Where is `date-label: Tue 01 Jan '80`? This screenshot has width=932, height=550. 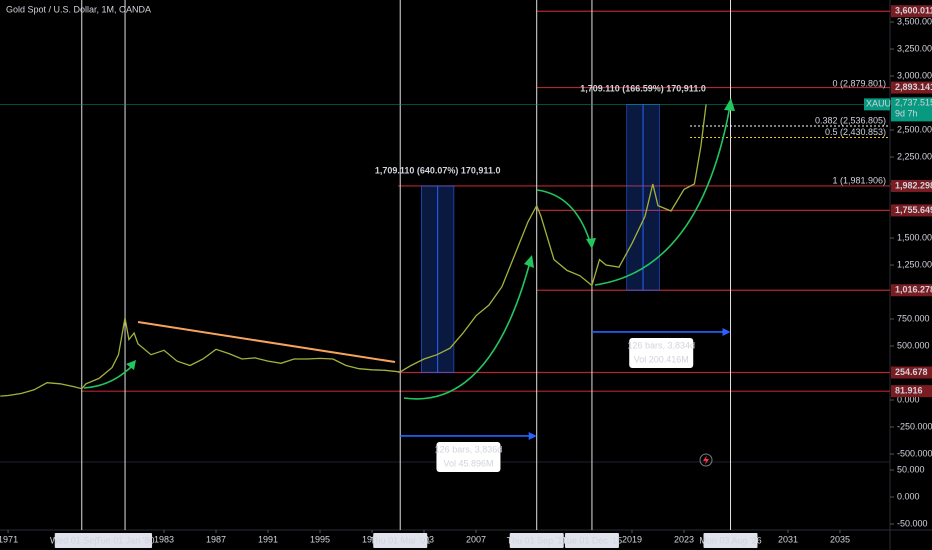 date-label: Tue 01 Jan '80 is located at coordinates (125, 540).